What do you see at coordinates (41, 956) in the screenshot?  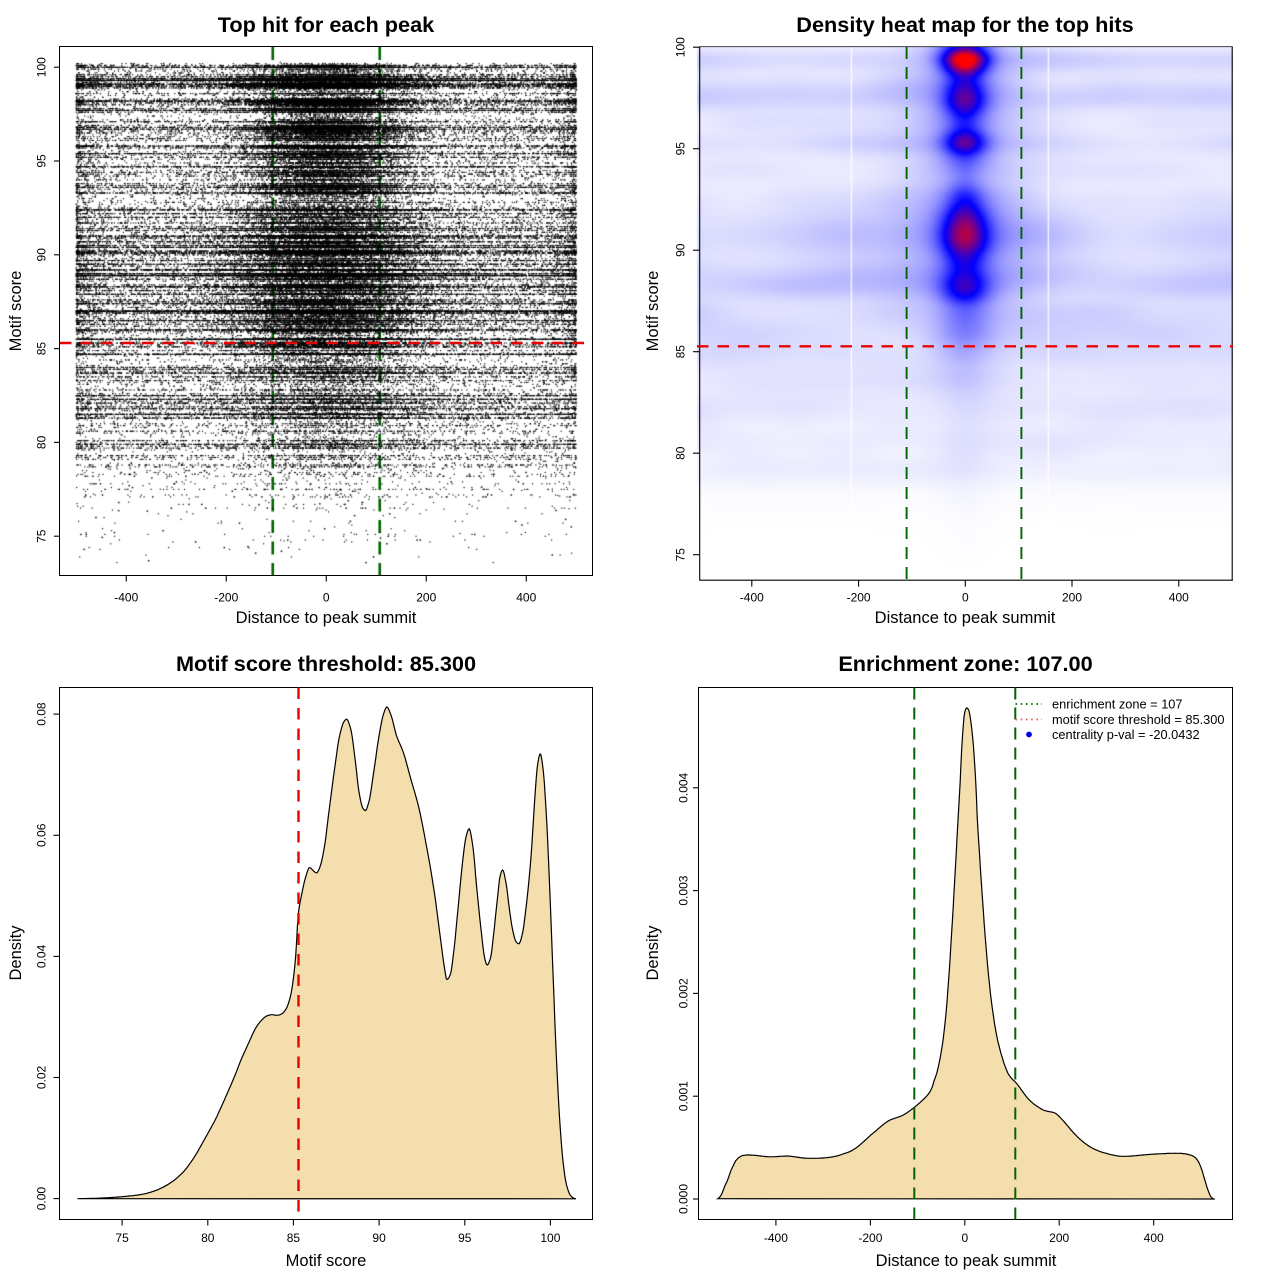 I see `svg-text: 0.04` at bounding box center [41, 956].